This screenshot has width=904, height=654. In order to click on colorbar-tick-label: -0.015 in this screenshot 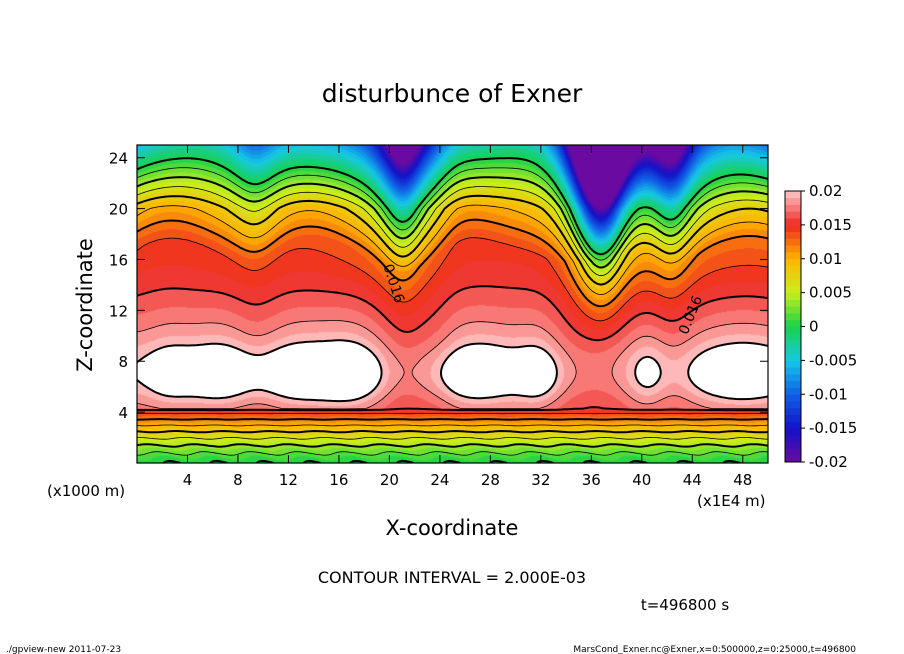, I will do `click(833, 428)`.